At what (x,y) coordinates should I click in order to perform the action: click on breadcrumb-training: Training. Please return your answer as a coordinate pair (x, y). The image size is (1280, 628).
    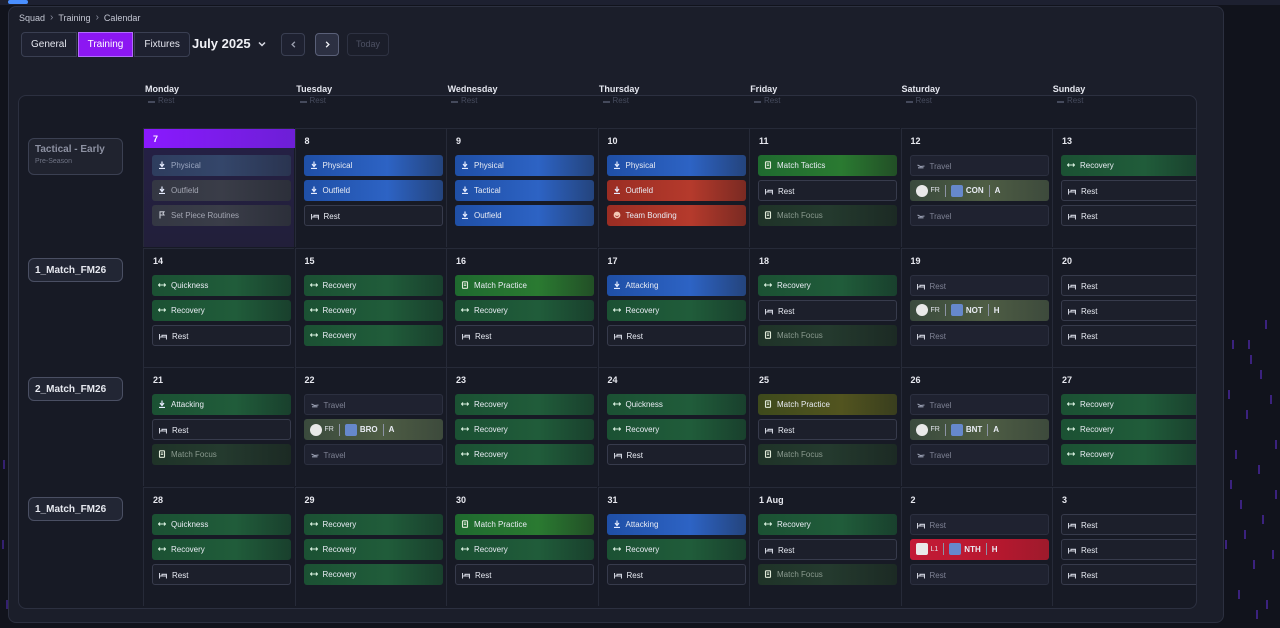
    Looking at the image, I should click on (74, 17).